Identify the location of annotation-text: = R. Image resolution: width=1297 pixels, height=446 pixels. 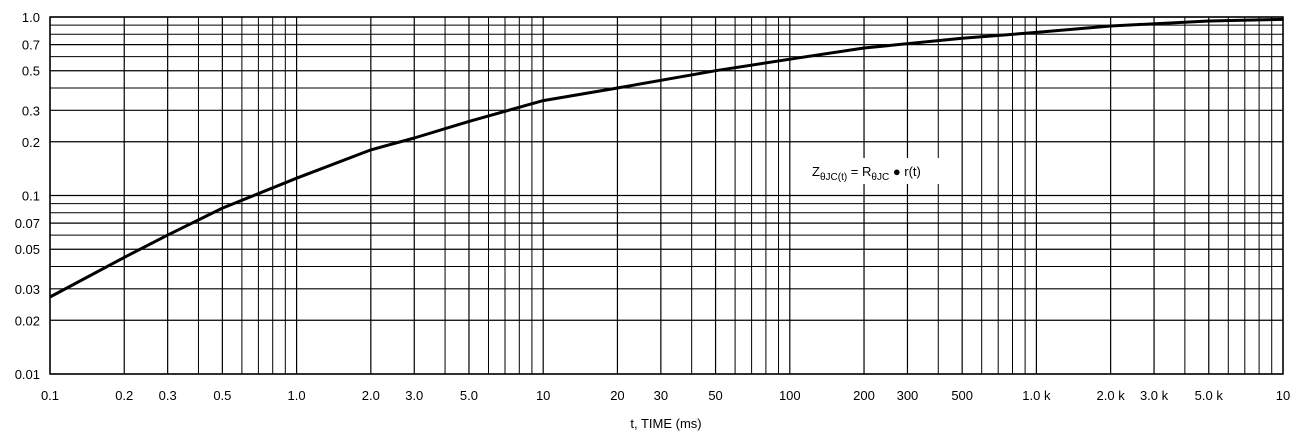
(859, 171).